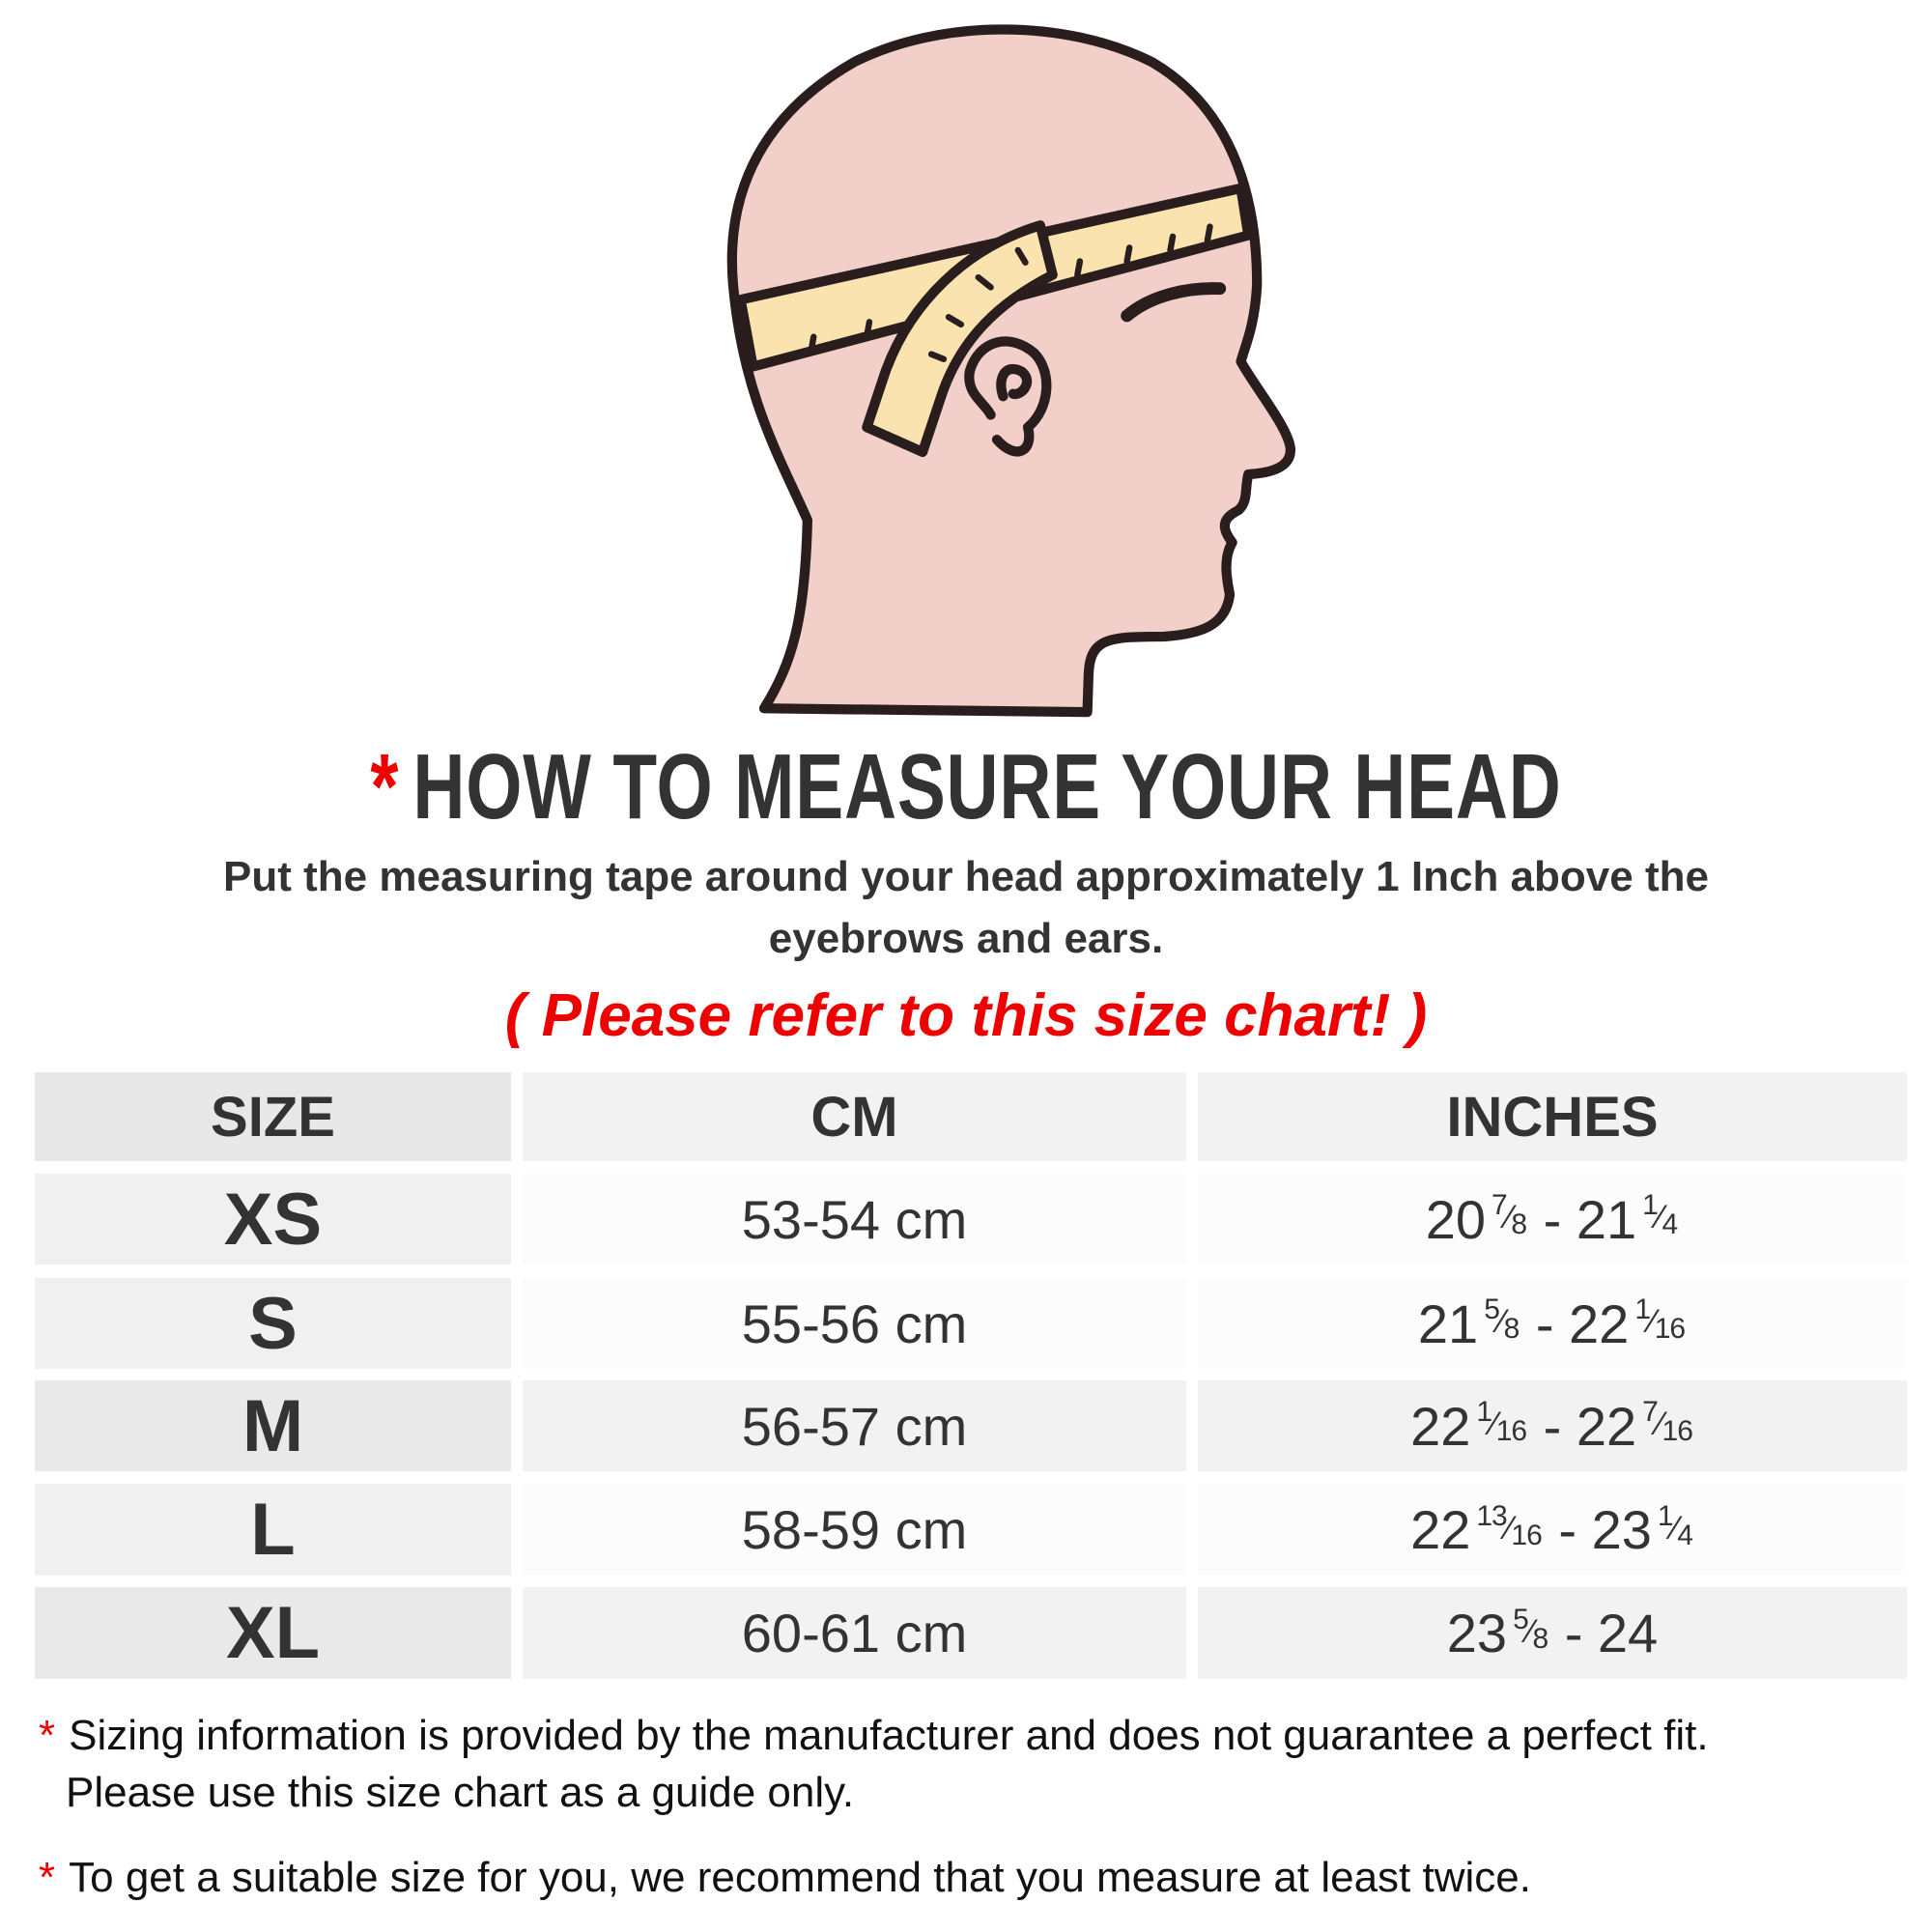  What do you see at coordinates (1552, 1116) in the screenshot?
I see `header-inches: INCHES` at bounding box center [1552, 1116].